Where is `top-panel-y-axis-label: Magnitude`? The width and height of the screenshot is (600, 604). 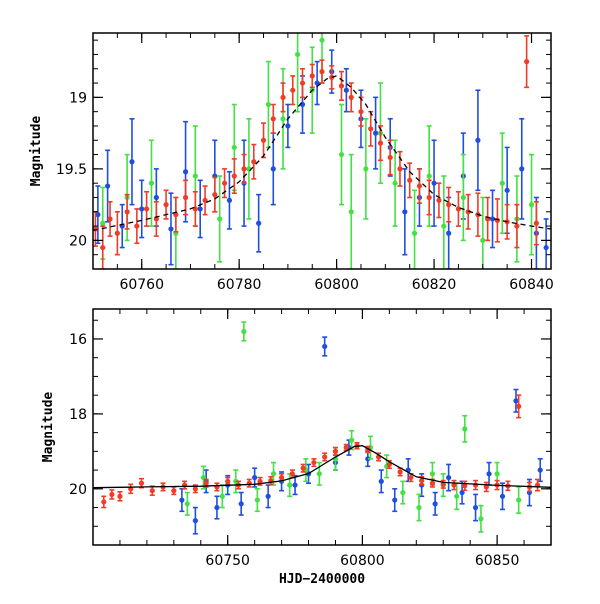
top-panel-y-axis-label: Magnitude is located at coordinates (36, 151).